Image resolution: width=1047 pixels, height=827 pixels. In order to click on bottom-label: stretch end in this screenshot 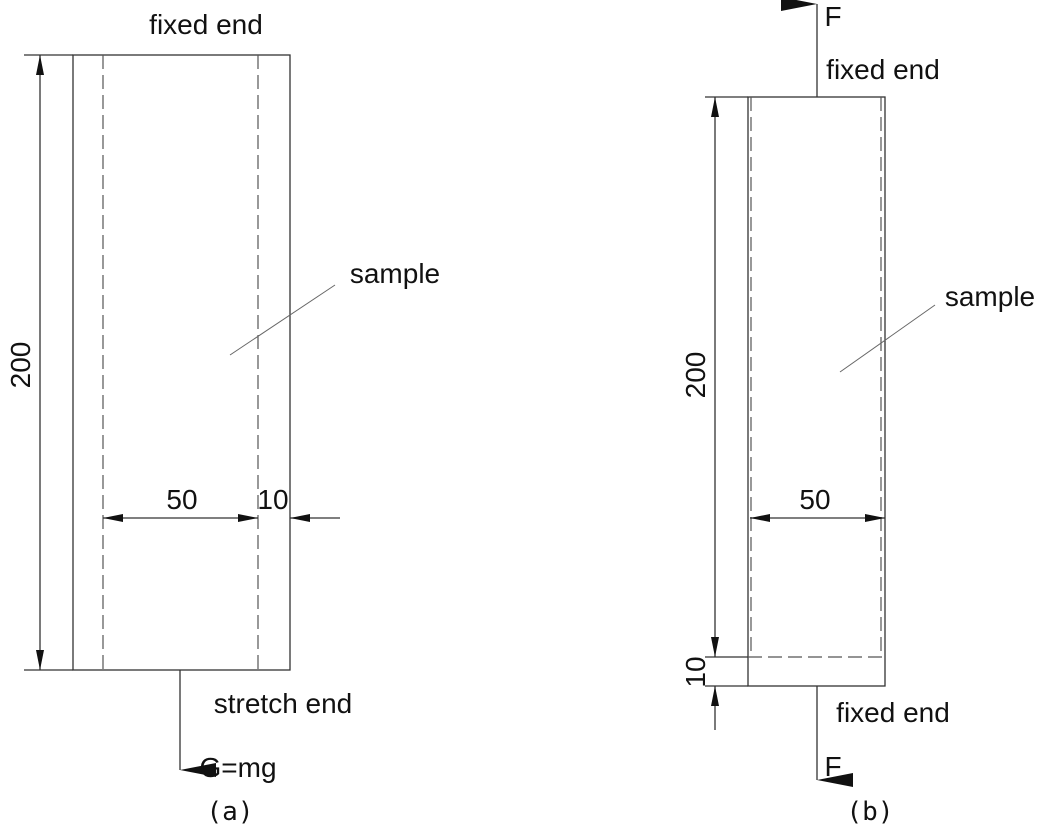, I will do `click(283, 703)`.